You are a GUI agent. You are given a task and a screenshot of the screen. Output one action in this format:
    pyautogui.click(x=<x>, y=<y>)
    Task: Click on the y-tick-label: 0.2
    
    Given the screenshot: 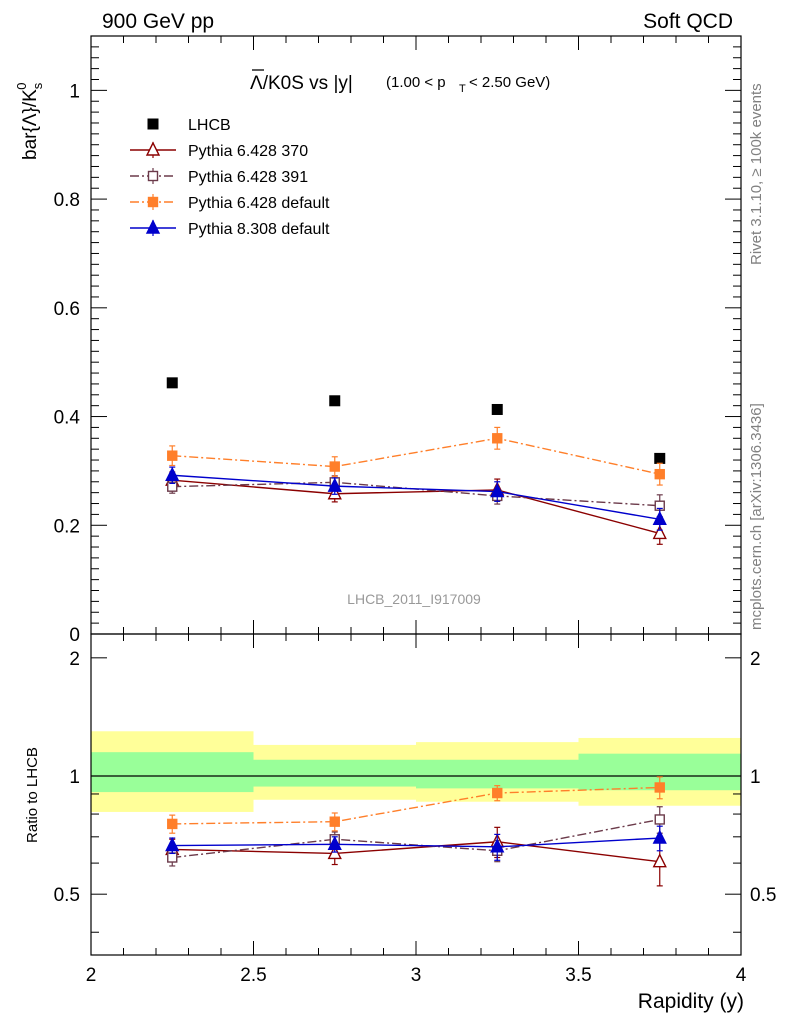 What is the action you would take?
    pyautogui.click(x=67, y=526)
    